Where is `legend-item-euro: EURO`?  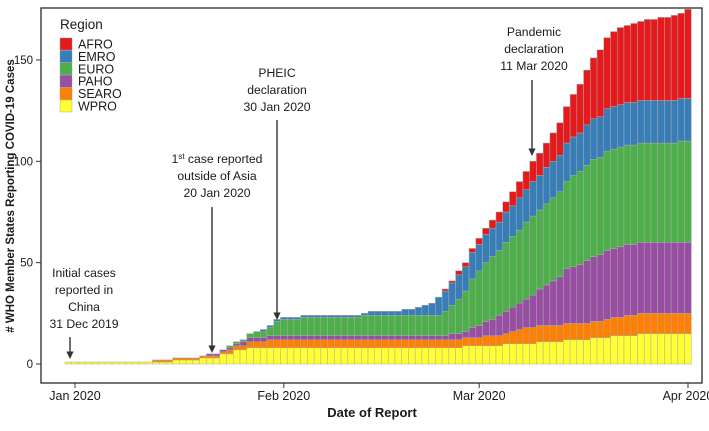 legend-item-euro: EURO is located at coordinates (86, 69).